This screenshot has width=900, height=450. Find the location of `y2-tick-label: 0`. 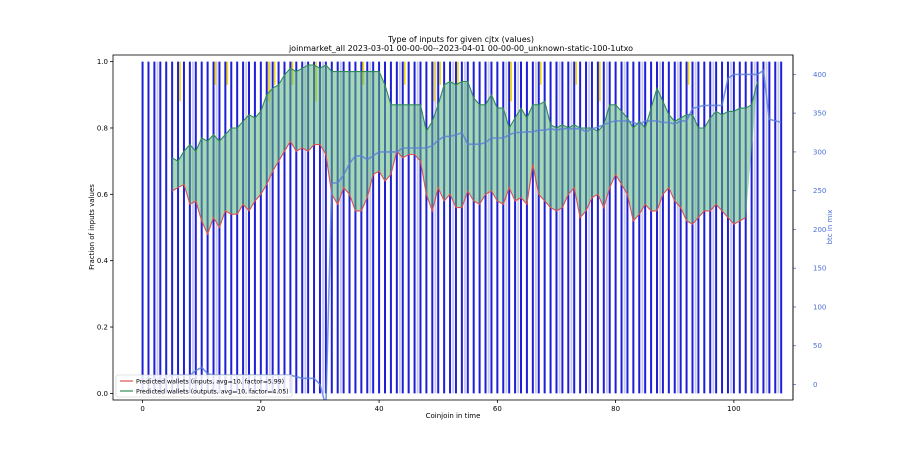

y2-tick-label: 0 is located at coordinates (815, 385).